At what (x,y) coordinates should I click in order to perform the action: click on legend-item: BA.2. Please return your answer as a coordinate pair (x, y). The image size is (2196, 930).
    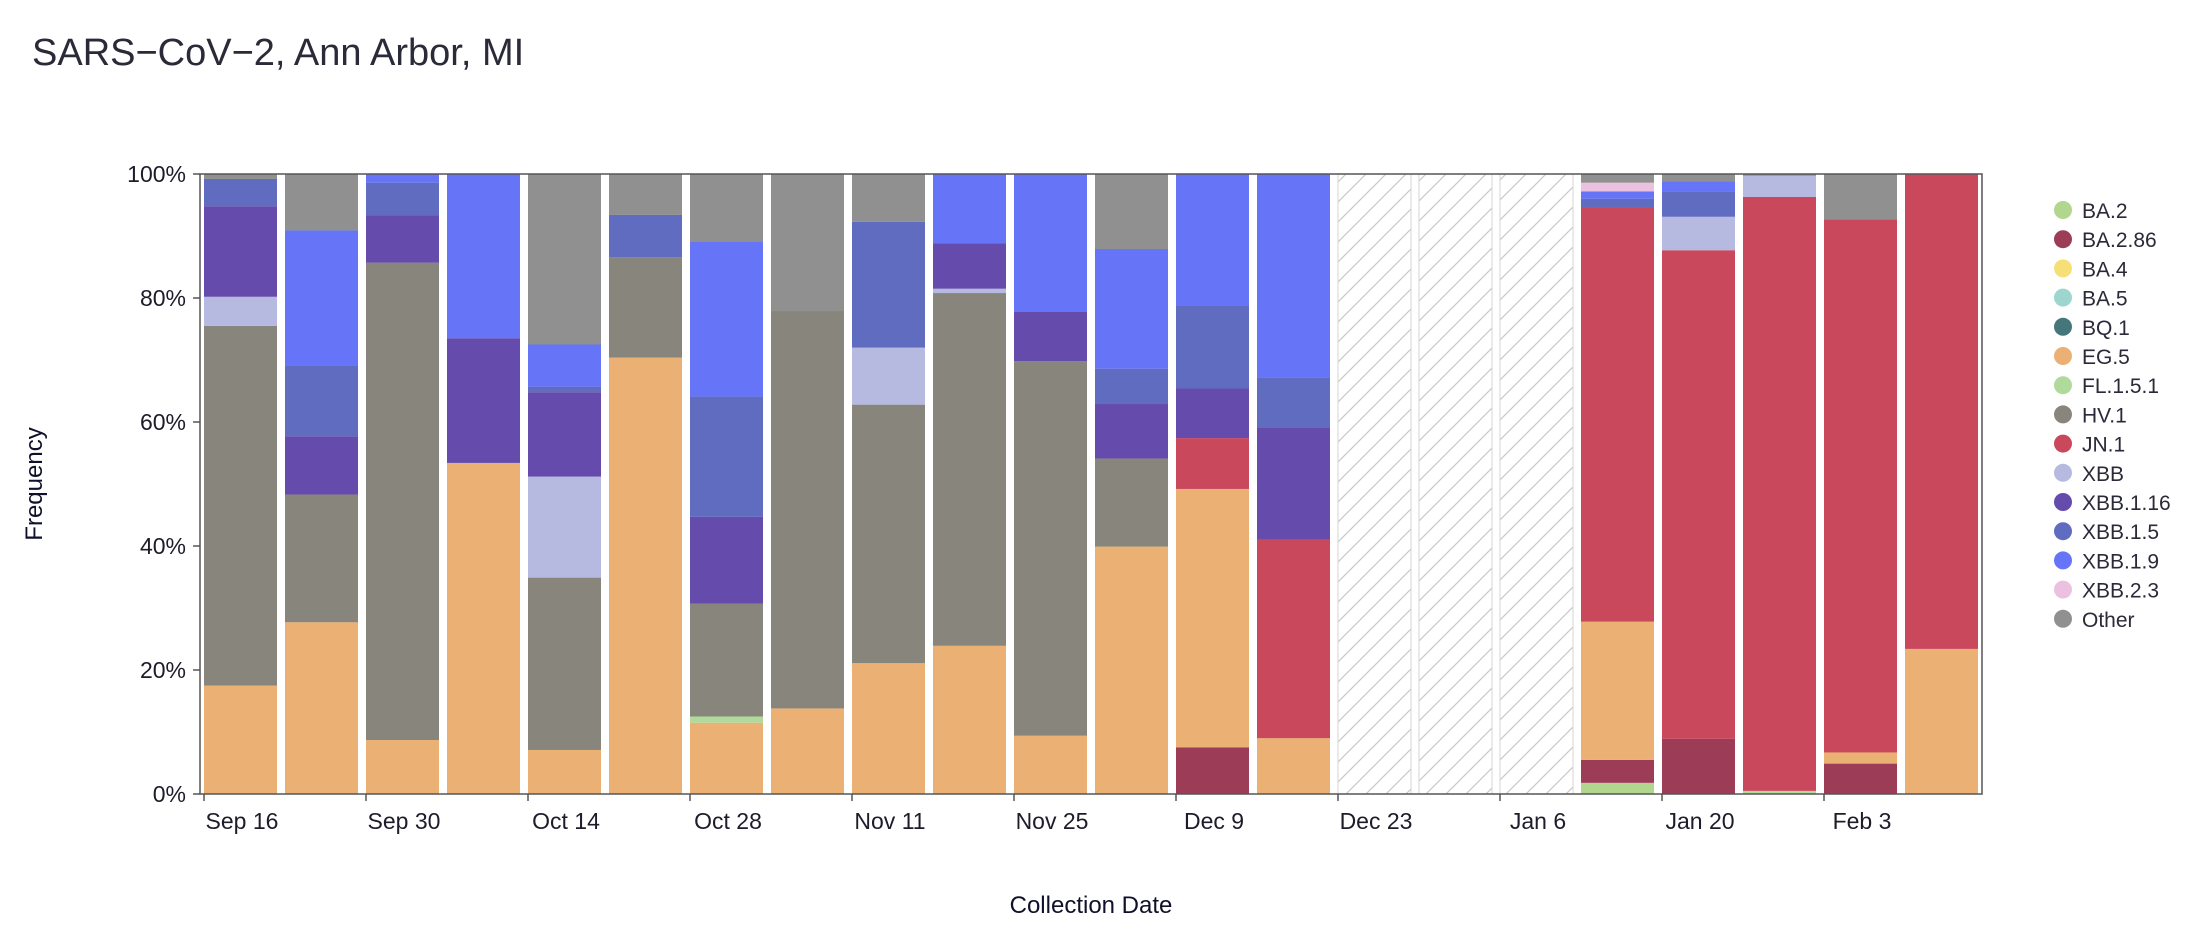
    Looking at the image, I should click on (2091, 211).